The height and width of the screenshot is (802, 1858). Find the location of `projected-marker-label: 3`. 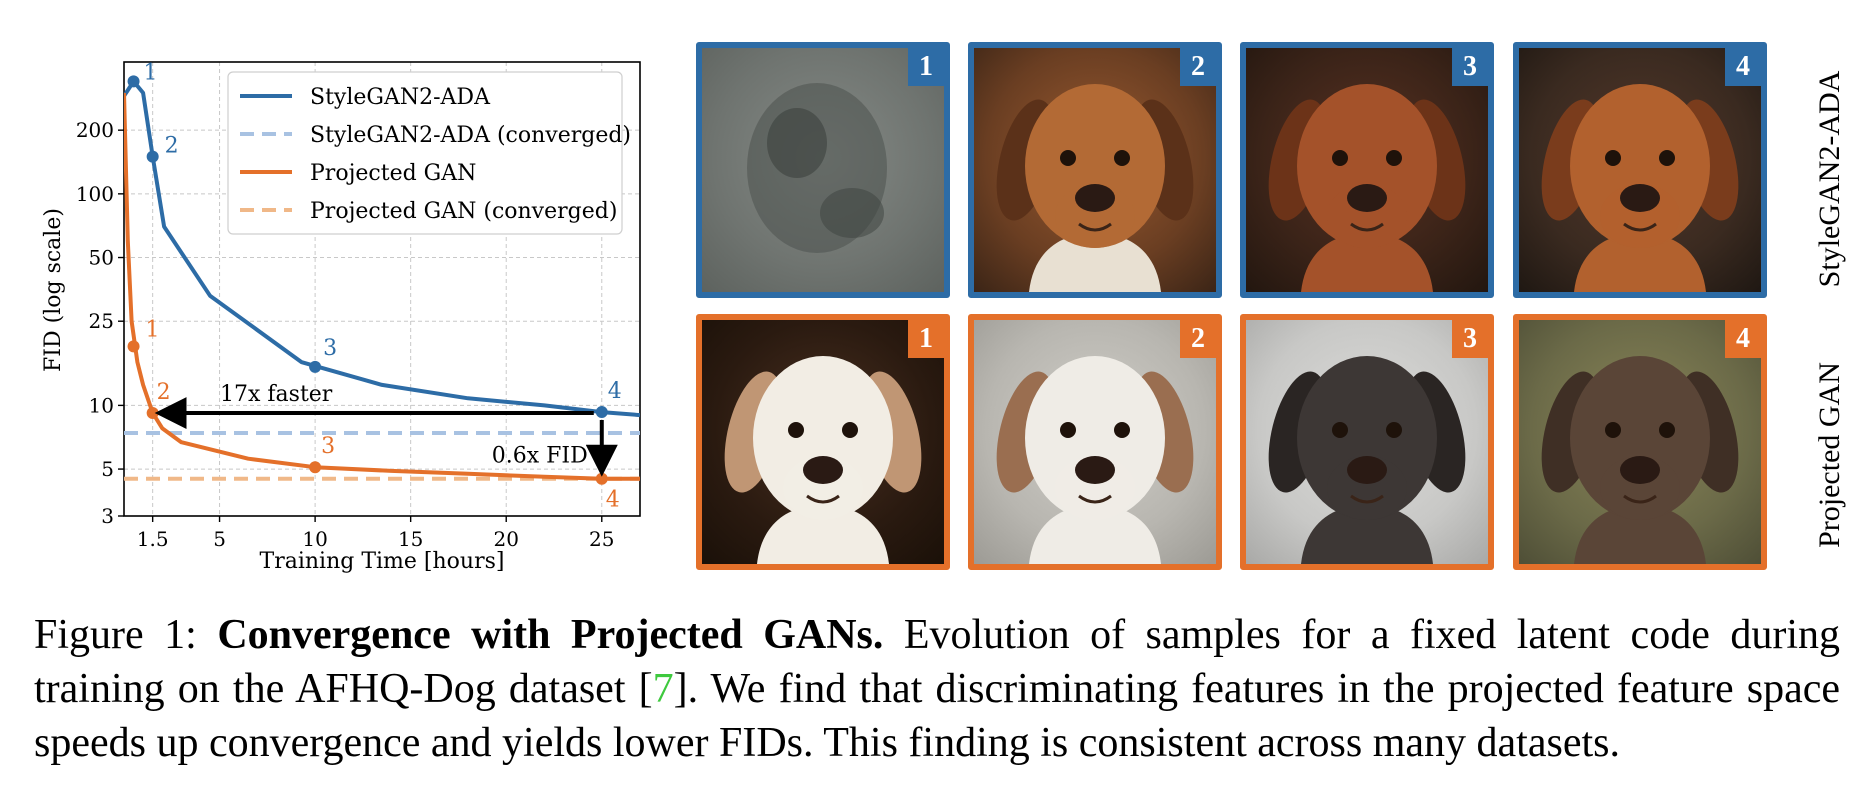

projected-marker-label: 3 is located at coordinates (328, 446).